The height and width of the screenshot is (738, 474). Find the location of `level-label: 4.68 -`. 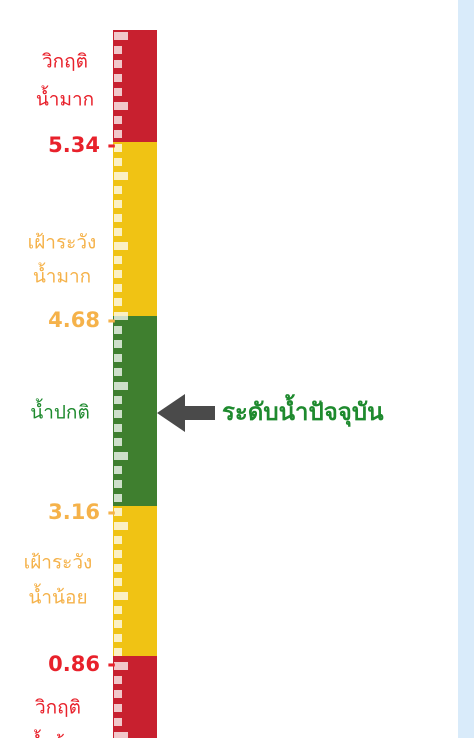

level-label: 4.68 - is located at coordinates (82, 320).